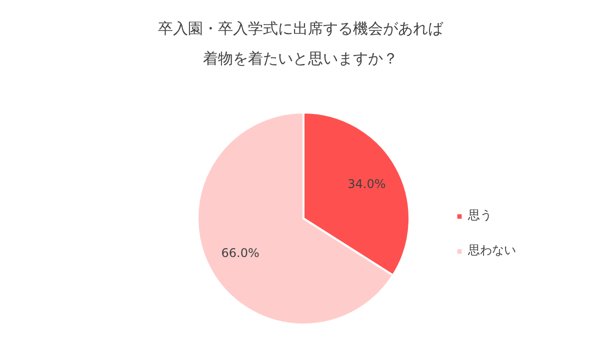 The image size is (600, 359). I want to click on legend-label: 思わない, so click(492, 250).